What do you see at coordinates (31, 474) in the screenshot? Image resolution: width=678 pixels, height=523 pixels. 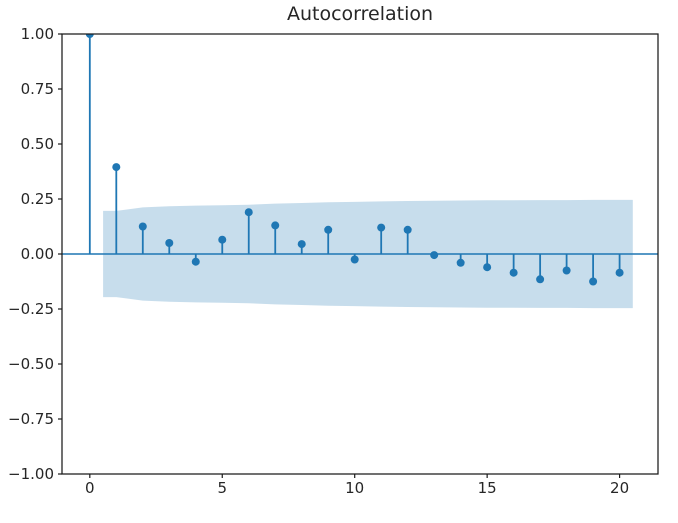 I see `y-tick-label: −1.00` at bounding box center [31, 474].